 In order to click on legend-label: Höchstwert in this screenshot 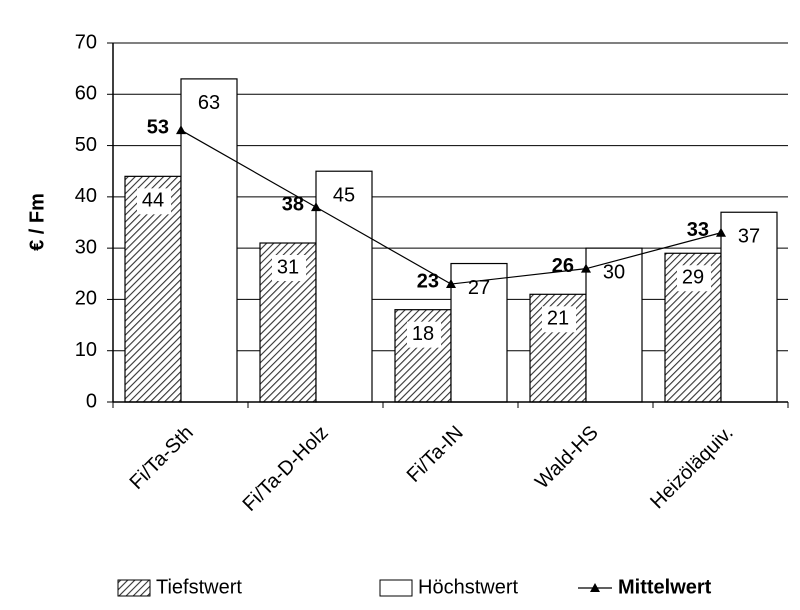, I will do `click(468, 587)`.